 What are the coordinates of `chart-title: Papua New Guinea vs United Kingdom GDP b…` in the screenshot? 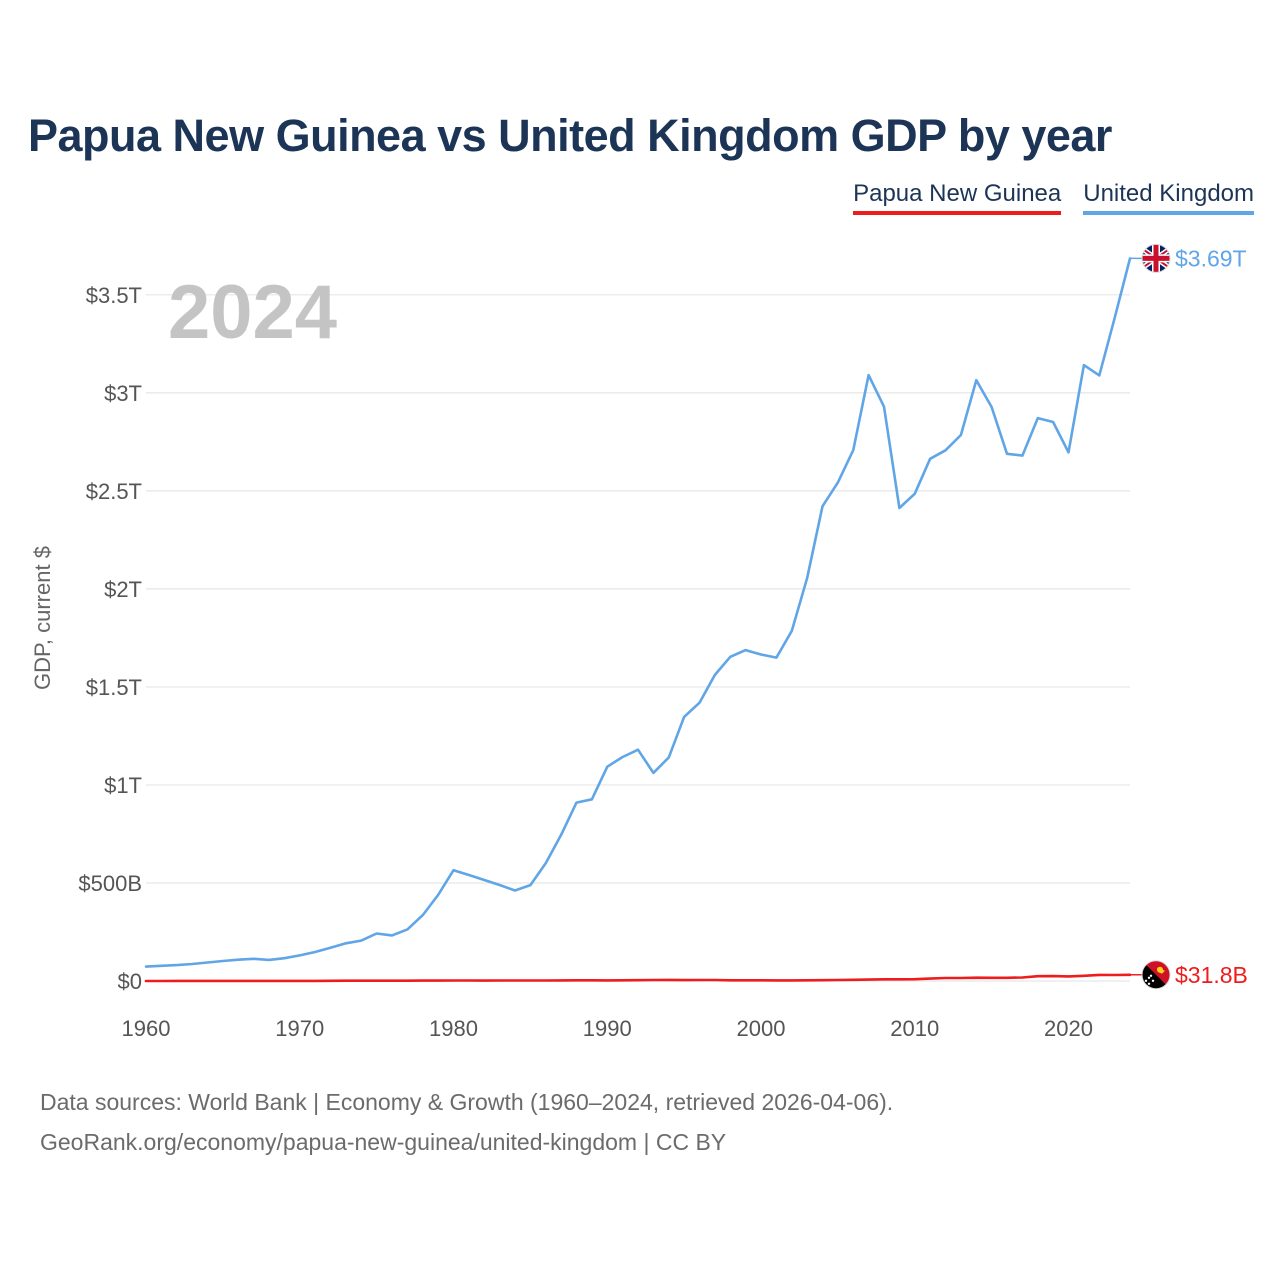 It's located at (570, 135).